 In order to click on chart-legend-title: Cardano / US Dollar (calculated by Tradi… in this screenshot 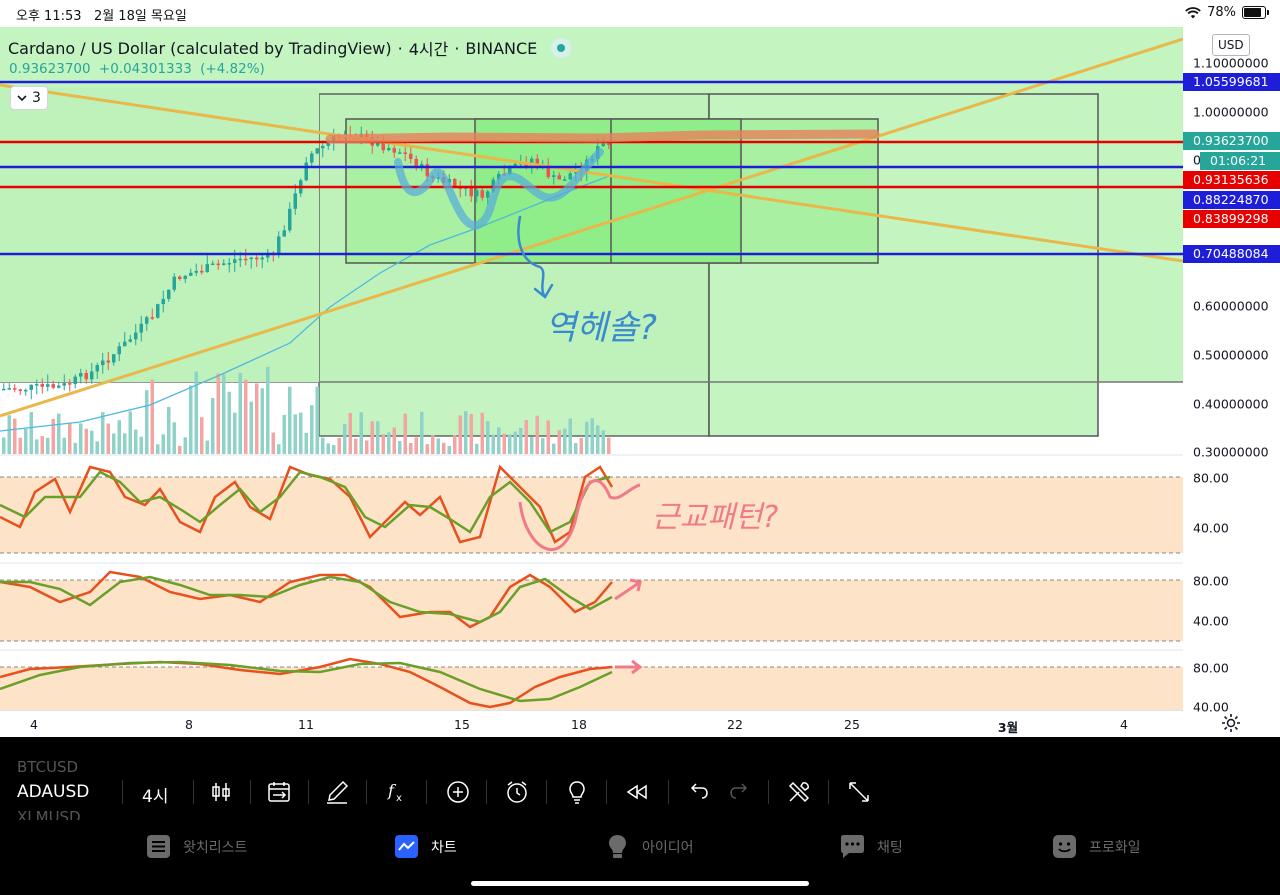, I will do `click(290, 48)`.